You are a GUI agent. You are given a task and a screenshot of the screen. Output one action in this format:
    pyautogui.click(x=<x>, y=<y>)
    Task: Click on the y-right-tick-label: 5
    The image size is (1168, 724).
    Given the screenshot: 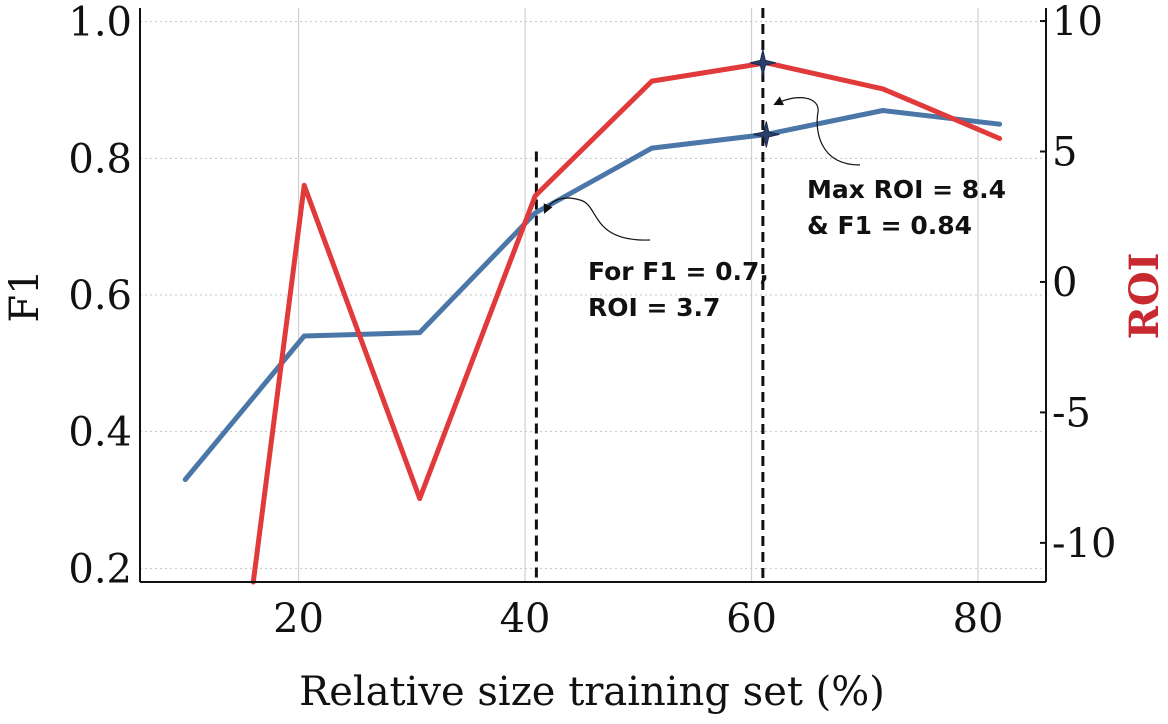 What is the action you would take?
    pyautogui.click(x=1064, y=153)
    